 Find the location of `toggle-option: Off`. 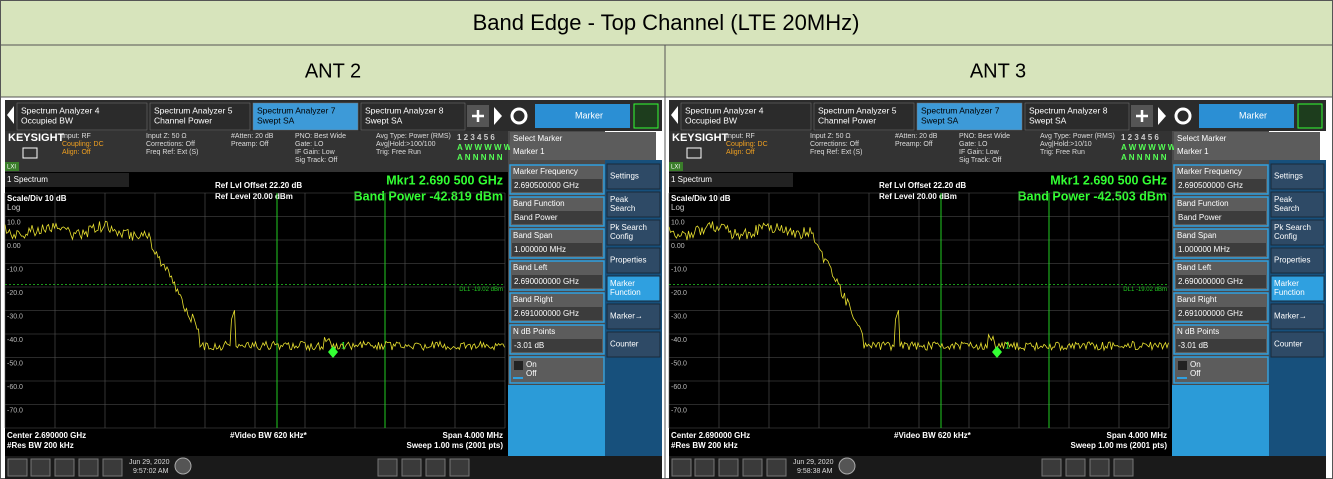

toggle-option: Off is located at coordinates (1195, 373).